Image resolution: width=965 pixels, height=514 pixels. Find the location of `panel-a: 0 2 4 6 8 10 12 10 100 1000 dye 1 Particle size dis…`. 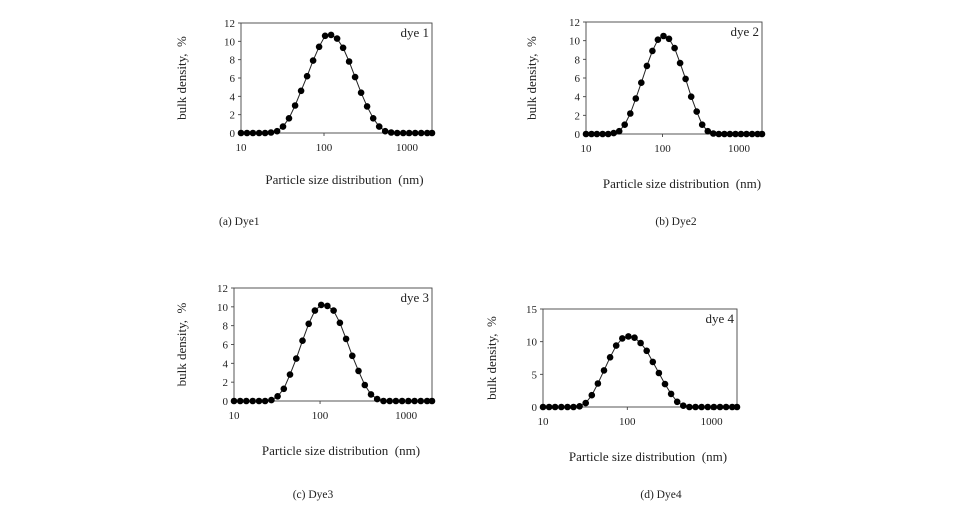

panel-a: 0 2 4 6 8 10 12 10 100 1000 dye 1 Particle size dis… is located at coordinates (305, 123).